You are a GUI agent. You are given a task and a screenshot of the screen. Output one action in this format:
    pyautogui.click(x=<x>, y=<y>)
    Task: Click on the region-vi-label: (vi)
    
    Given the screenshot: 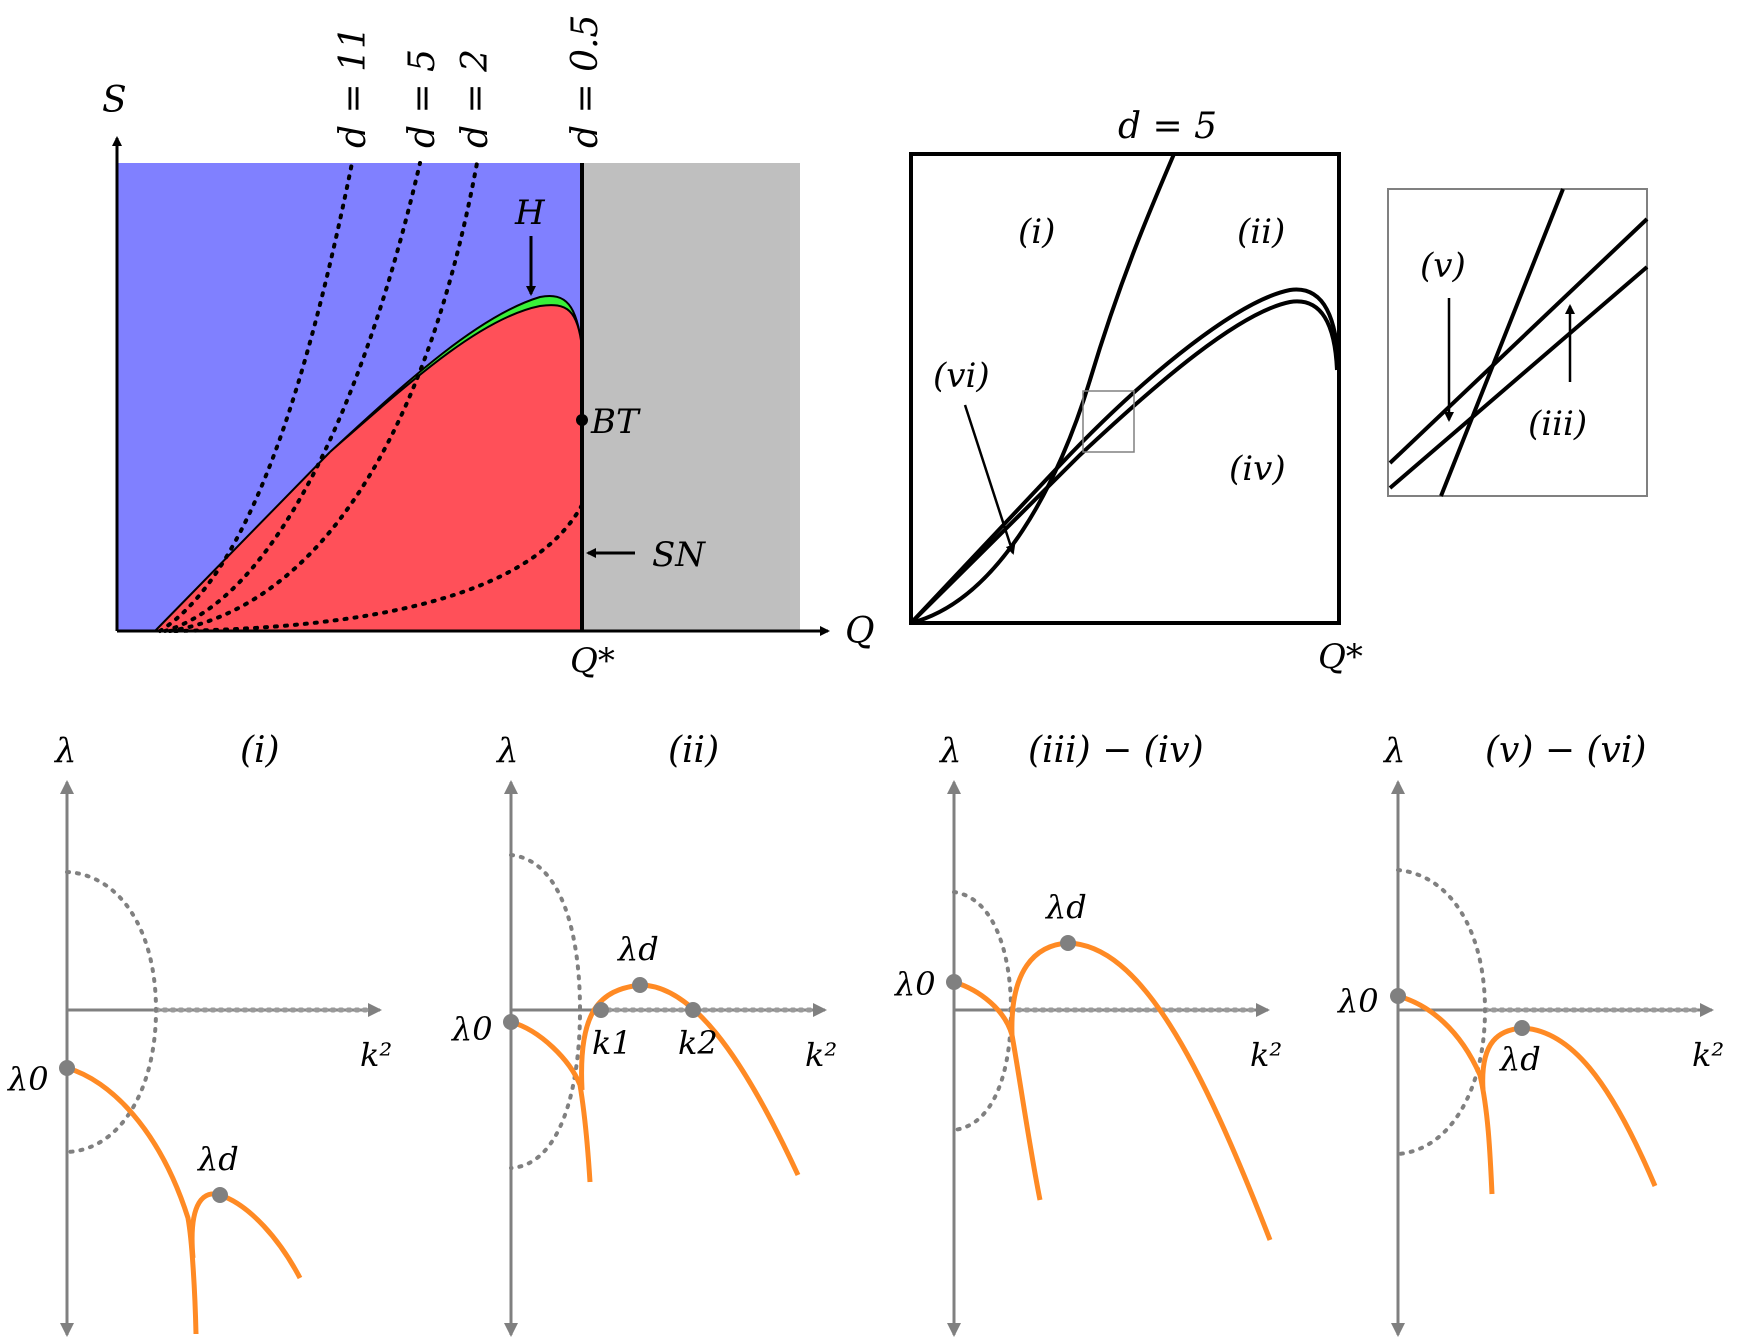 What is the action you would take?
    pyautogui.click(x=961, y=376)
    